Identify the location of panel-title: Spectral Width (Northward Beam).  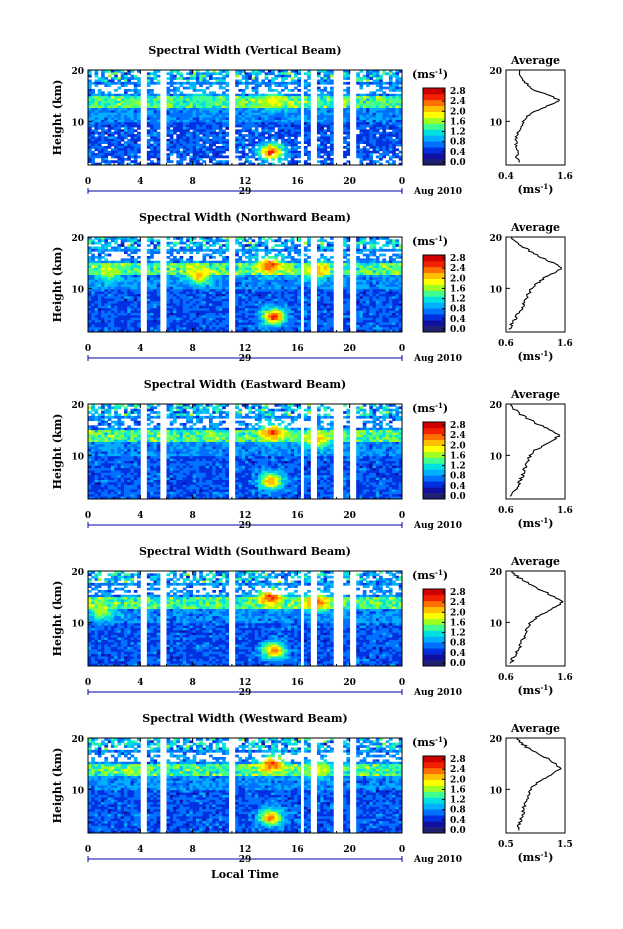
(245, 217).